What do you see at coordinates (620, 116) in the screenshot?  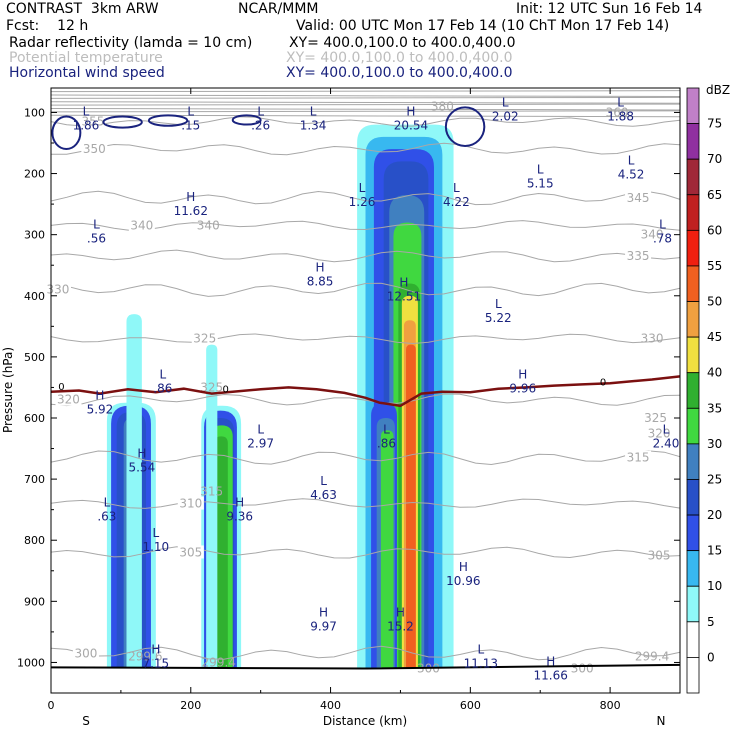 I see `wind-extremum-value: 1.88` at bounding box center [620, 116].